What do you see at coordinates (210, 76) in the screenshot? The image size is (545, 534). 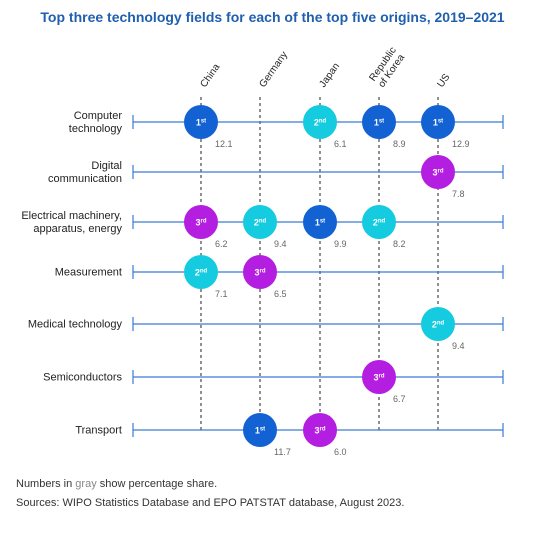 I see `origin-label: China` at bounding box center [210, 76].